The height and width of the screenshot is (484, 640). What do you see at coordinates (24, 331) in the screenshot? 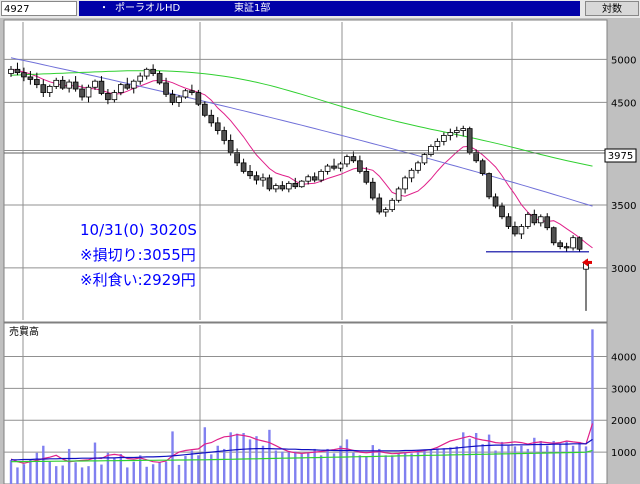
I see `volume-panel-title: 売買高` at bounding box center [24, 331].